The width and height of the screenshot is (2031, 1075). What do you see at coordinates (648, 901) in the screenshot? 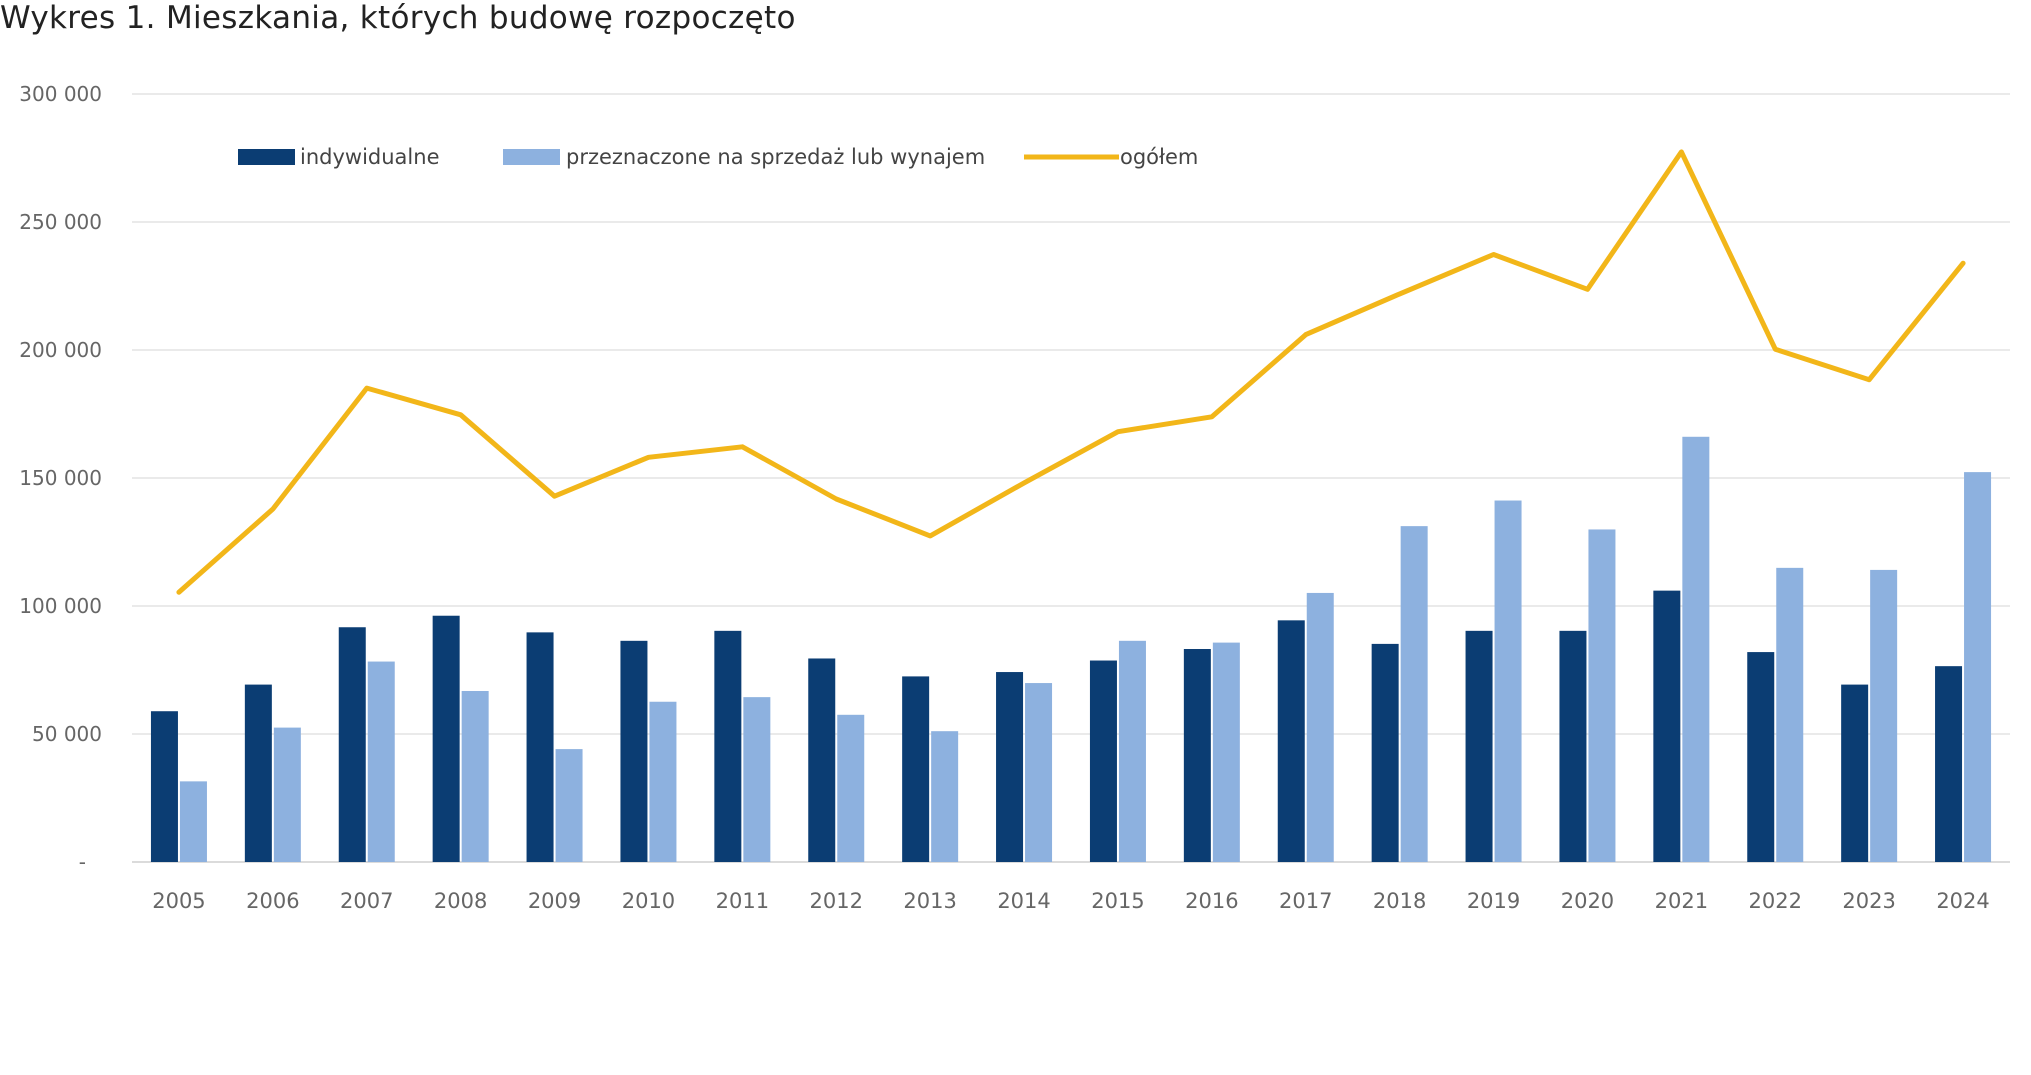
I see `x-tick-label: 2010` at bounding box center [648, 901].